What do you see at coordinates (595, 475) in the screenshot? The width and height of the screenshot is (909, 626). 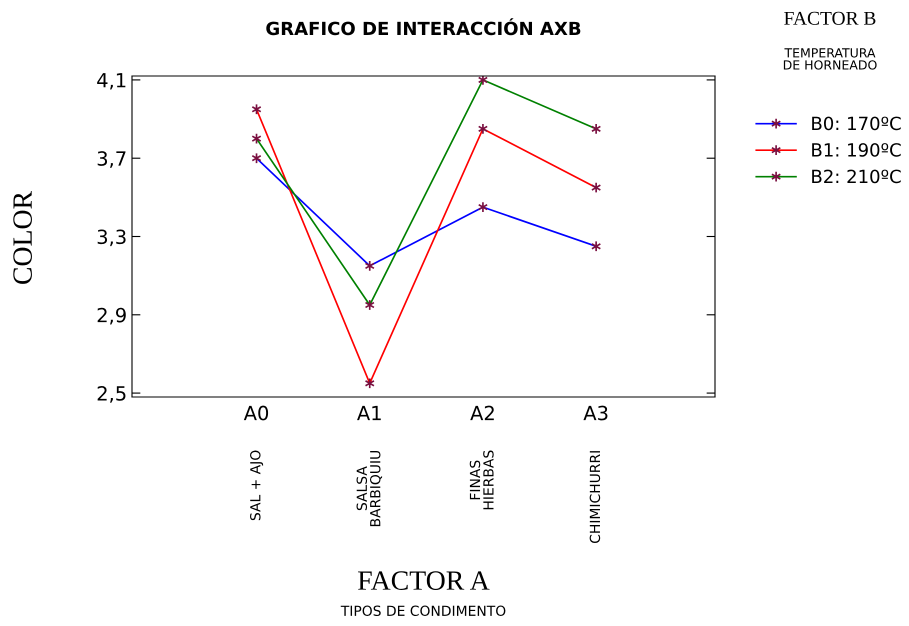 I see `category-label: A3 CHIMICHURRI` at bounding box center [595, 475].